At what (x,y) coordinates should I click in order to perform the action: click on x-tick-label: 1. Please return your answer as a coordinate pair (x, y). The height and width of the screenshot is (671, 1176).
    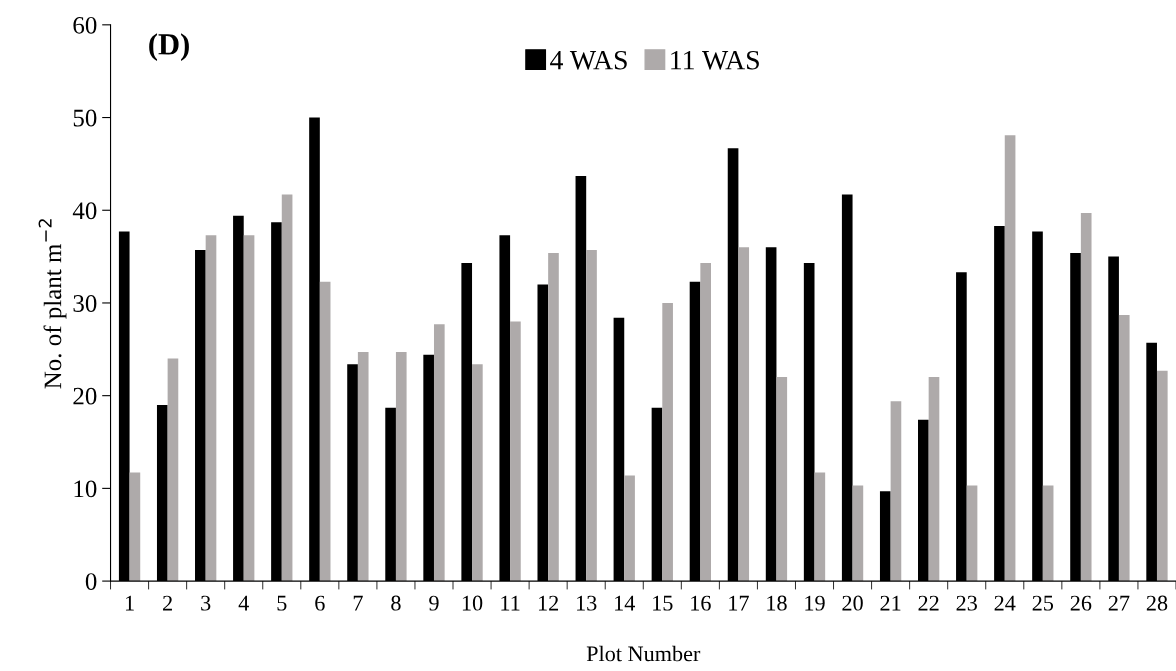
    Looking at the image, I should click on (129, 603).